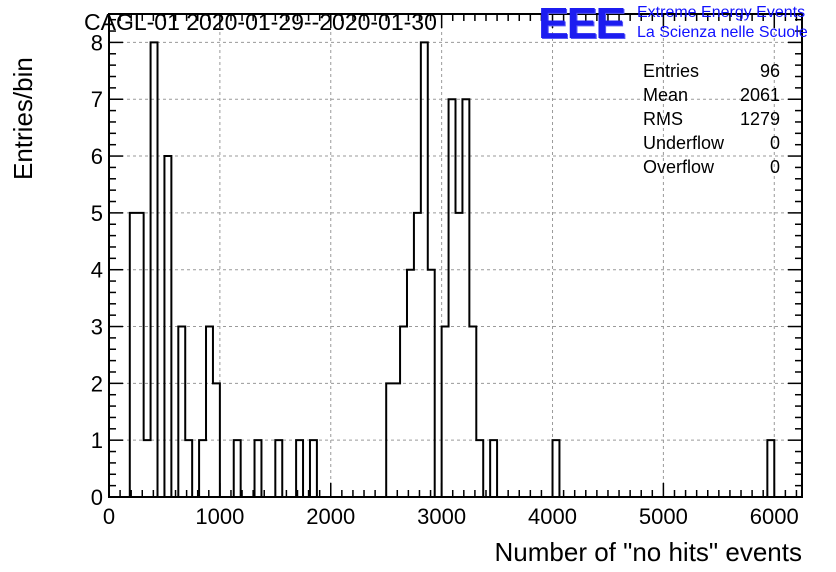 The height and width of the screenshot is (572, 836). What do you see at coordinates (97, 497) in the screenshot?
I see `y-tick-label: 0` at bounding box center [97, 497].